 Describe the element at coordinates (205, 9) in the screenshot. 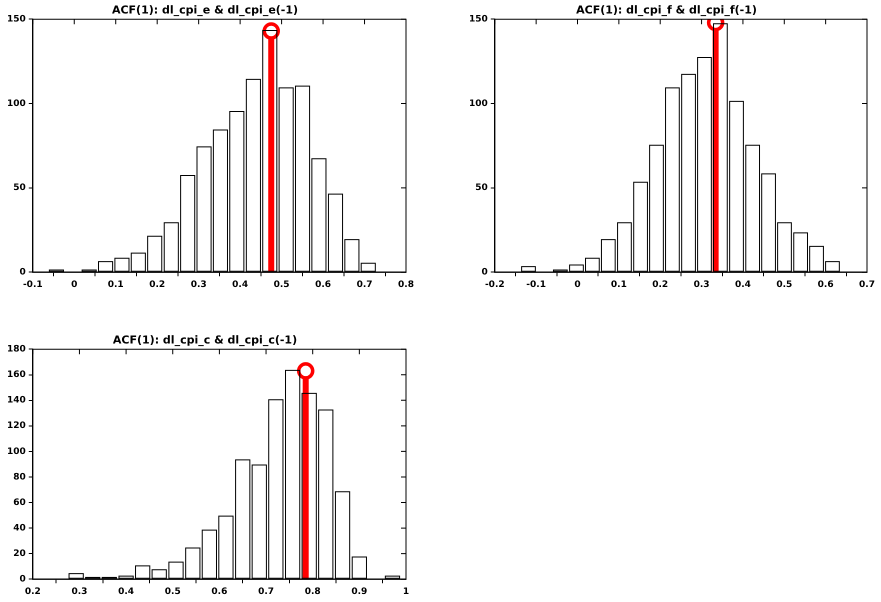

I see `chart-title: ACF(1): dl_cpi_e & dl_cpi_e(-1)` at that location.